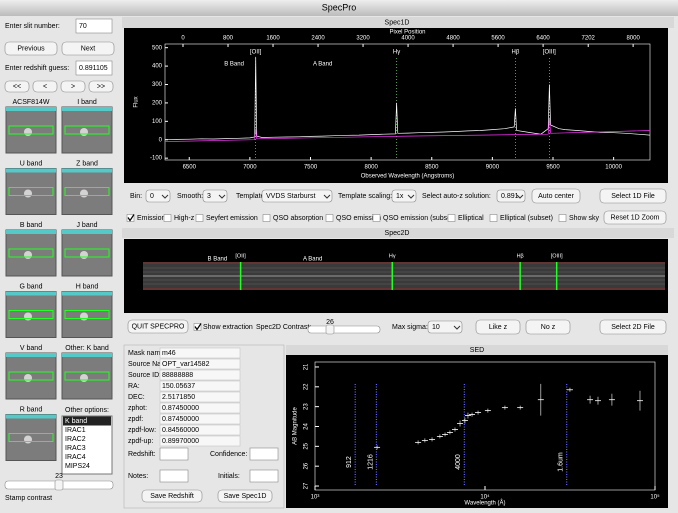  Describe the element at coordinates (151, 218) in the screenshot. I see `checkbox-label: Emission` at that location.